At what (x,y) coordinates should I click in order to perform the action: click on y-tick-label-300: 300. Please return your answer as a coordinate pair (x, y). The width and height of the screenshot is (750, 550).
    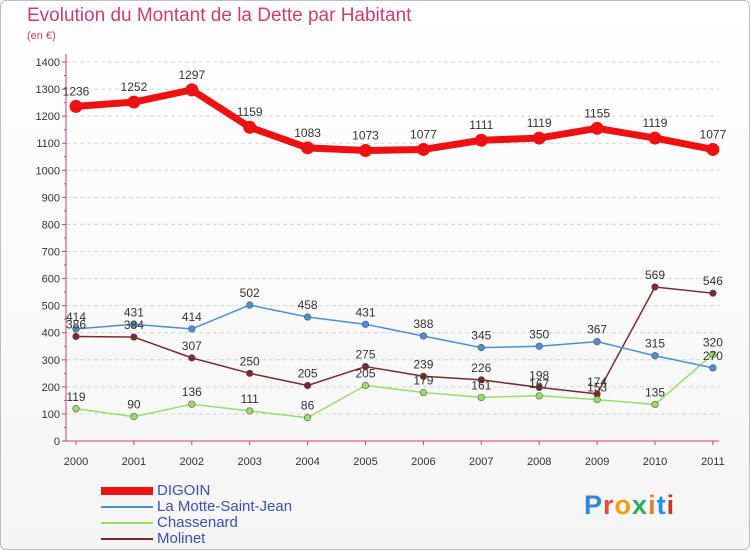
    Looking at the image, I should click on (51, 361).